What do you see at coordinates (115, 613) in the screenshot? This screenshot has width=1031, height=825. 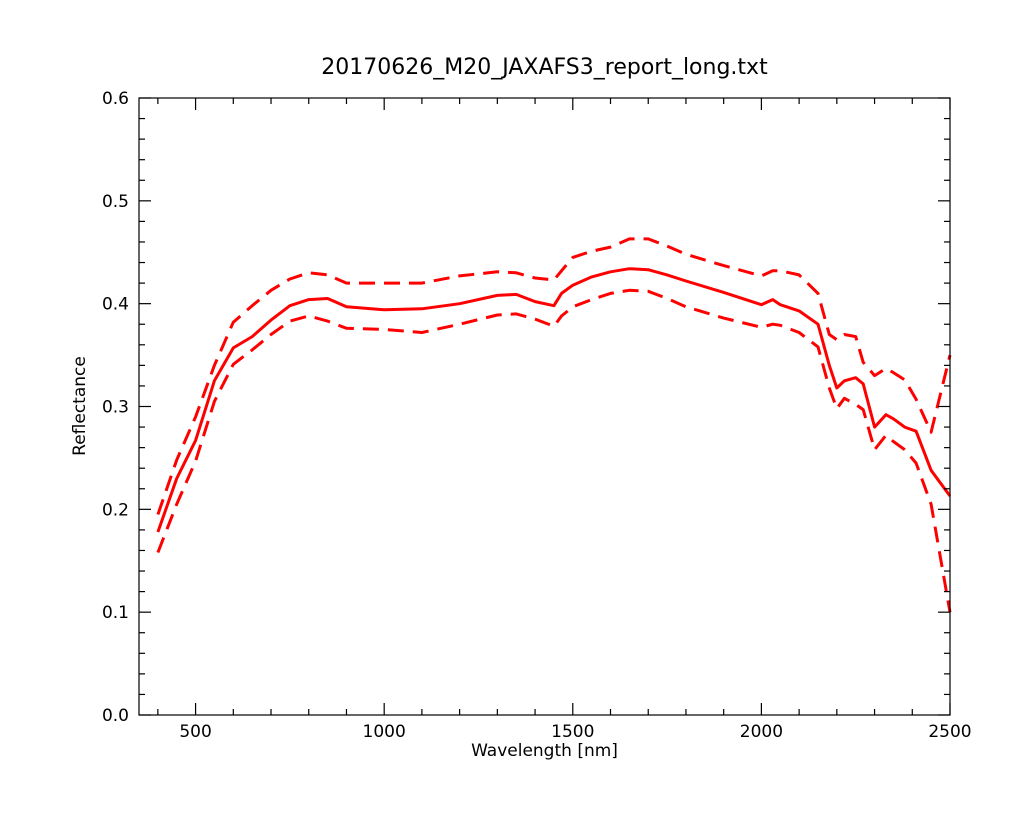 I see `y-tick-label: 0.1` at bounding box center [115, 613].